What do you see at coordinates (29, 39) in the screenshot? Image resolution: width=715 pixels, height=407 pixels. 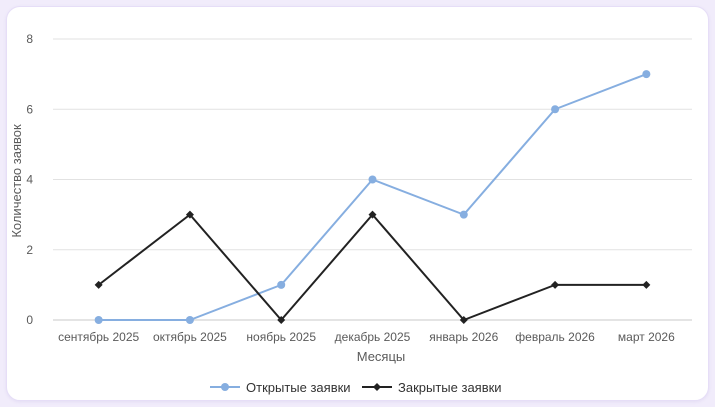 I see `y-tick-label: 8` at bounding box center [29, 39].